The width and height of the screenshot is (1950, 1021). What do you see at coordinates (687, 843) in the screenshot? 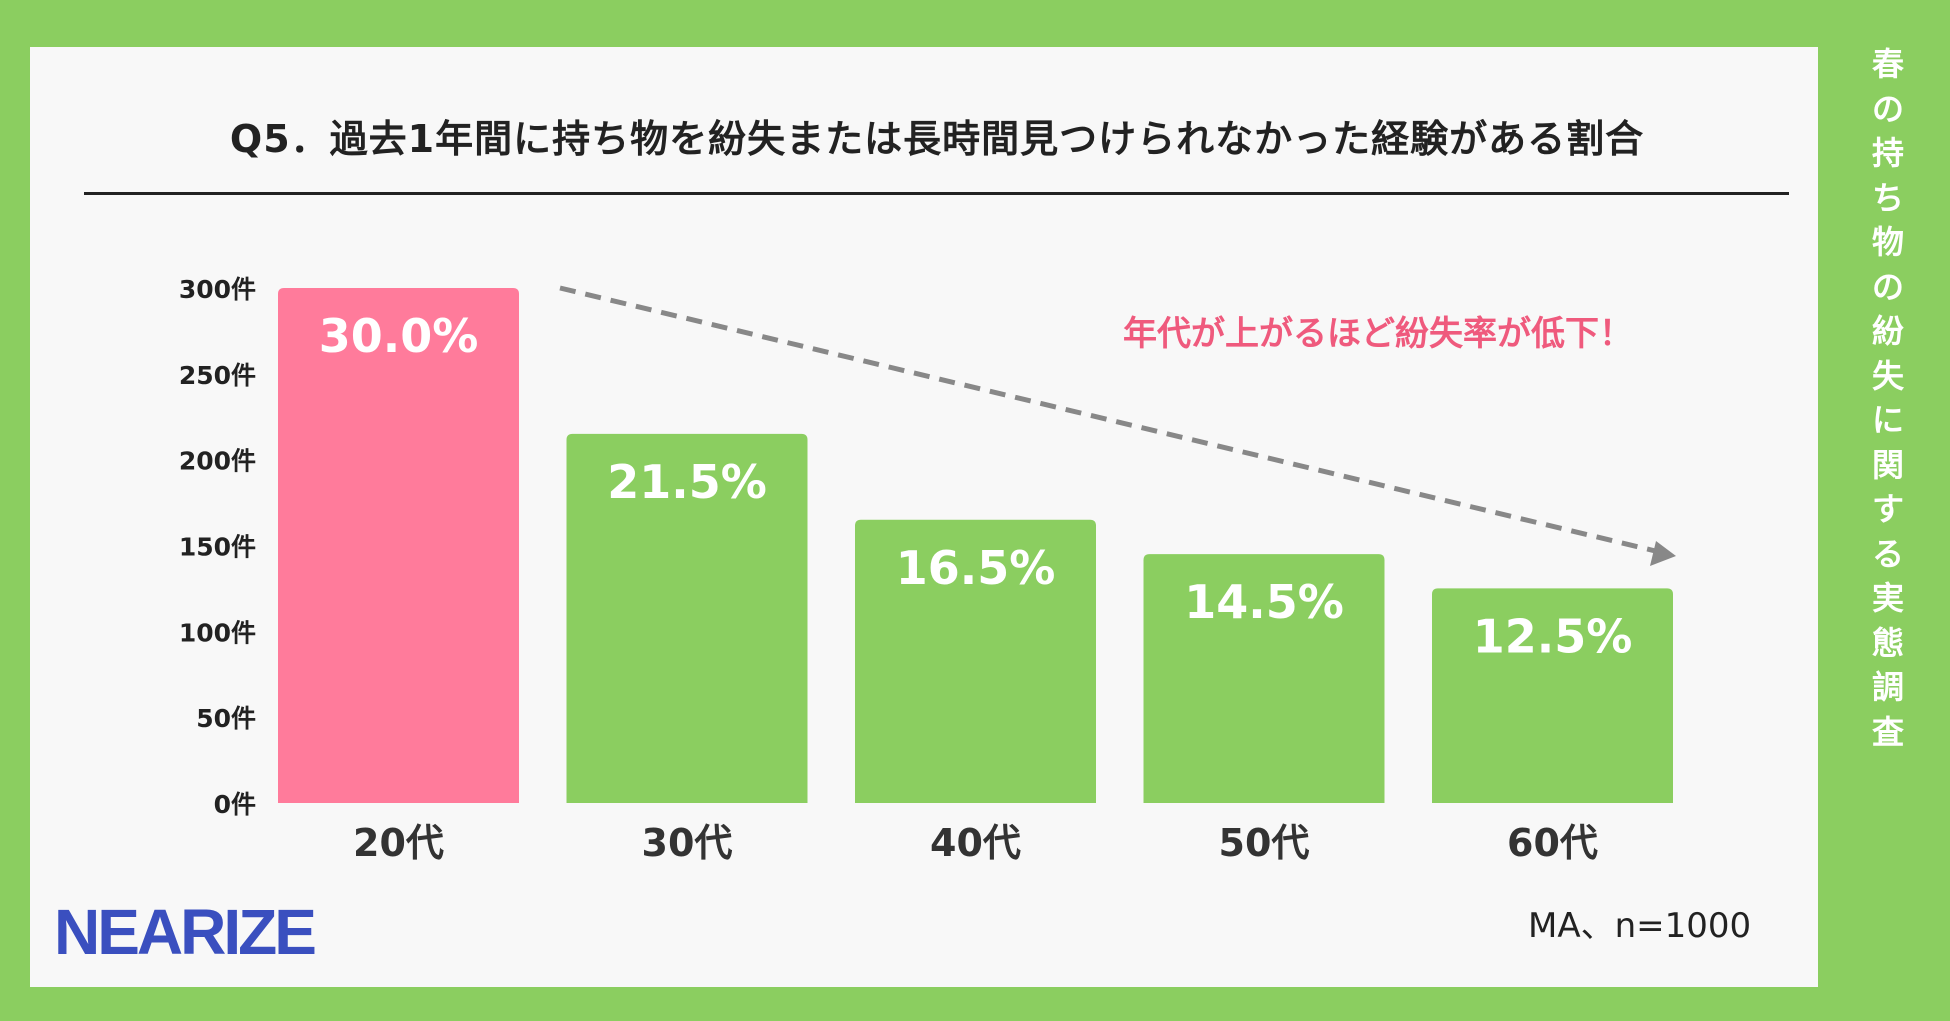
I see `x-category-label: 30代` at bounding box center [687, 843].